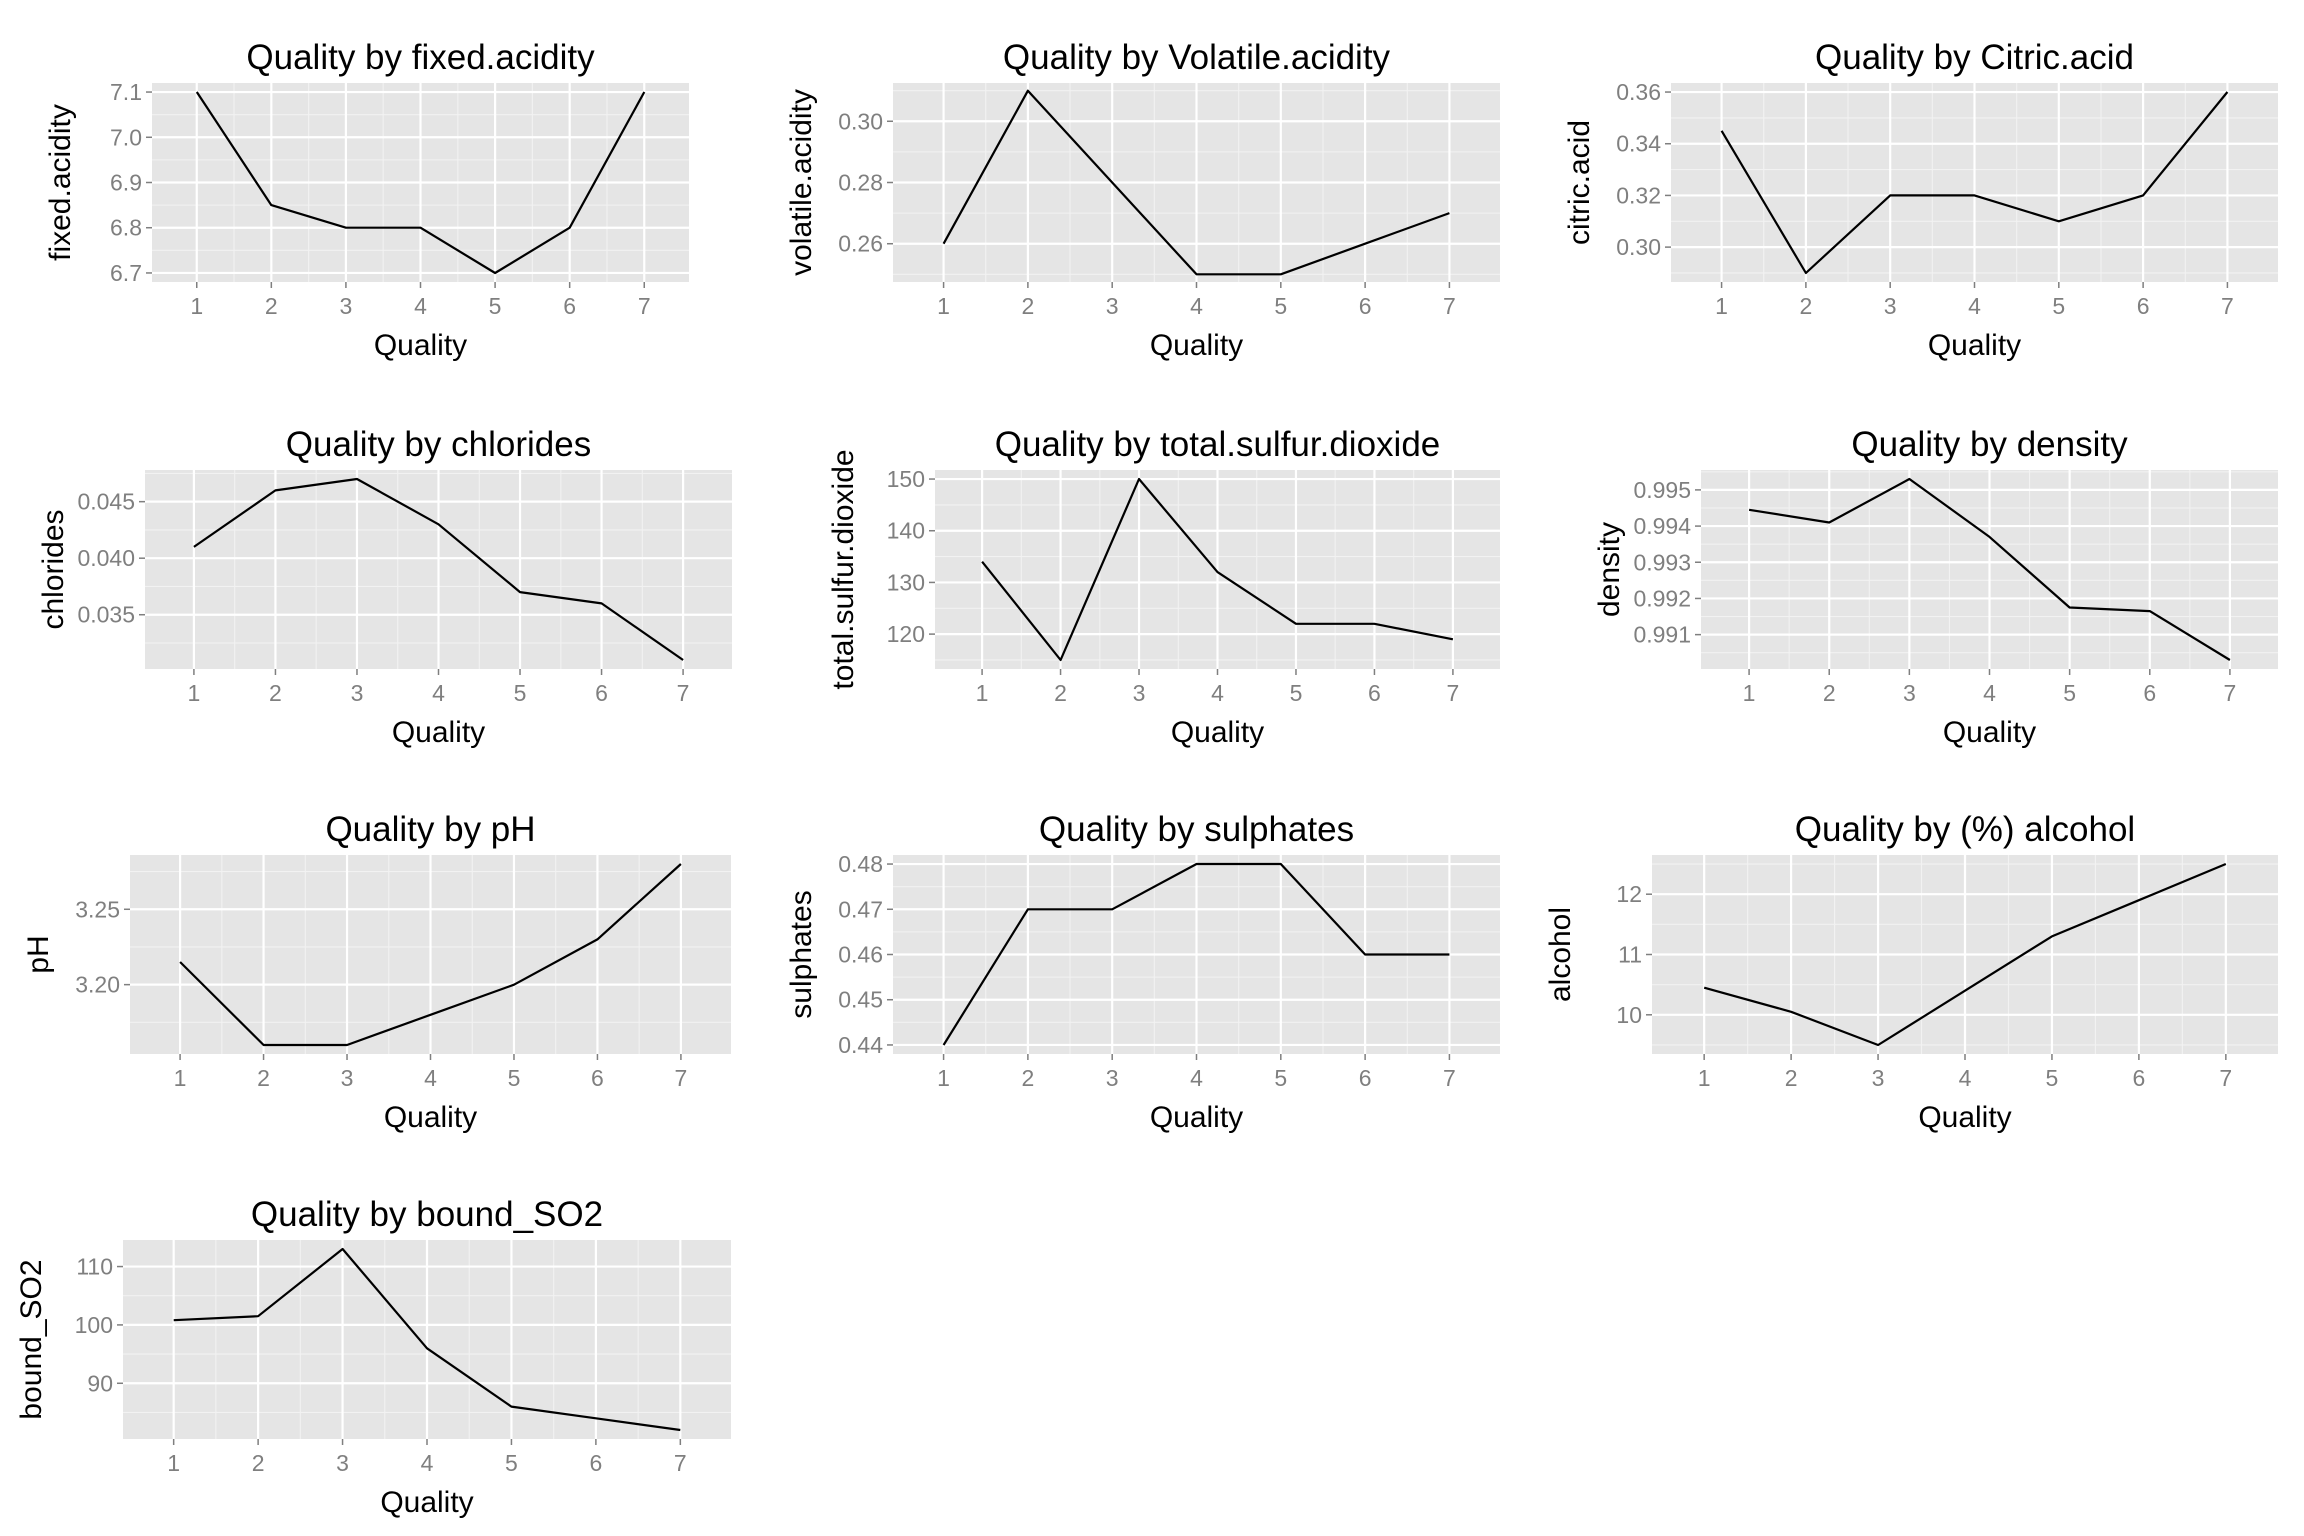  What do you see at coordinates (906, 582) in the screenshot?
I see `y-tick-label: 130` at bounding box center [906, 582].